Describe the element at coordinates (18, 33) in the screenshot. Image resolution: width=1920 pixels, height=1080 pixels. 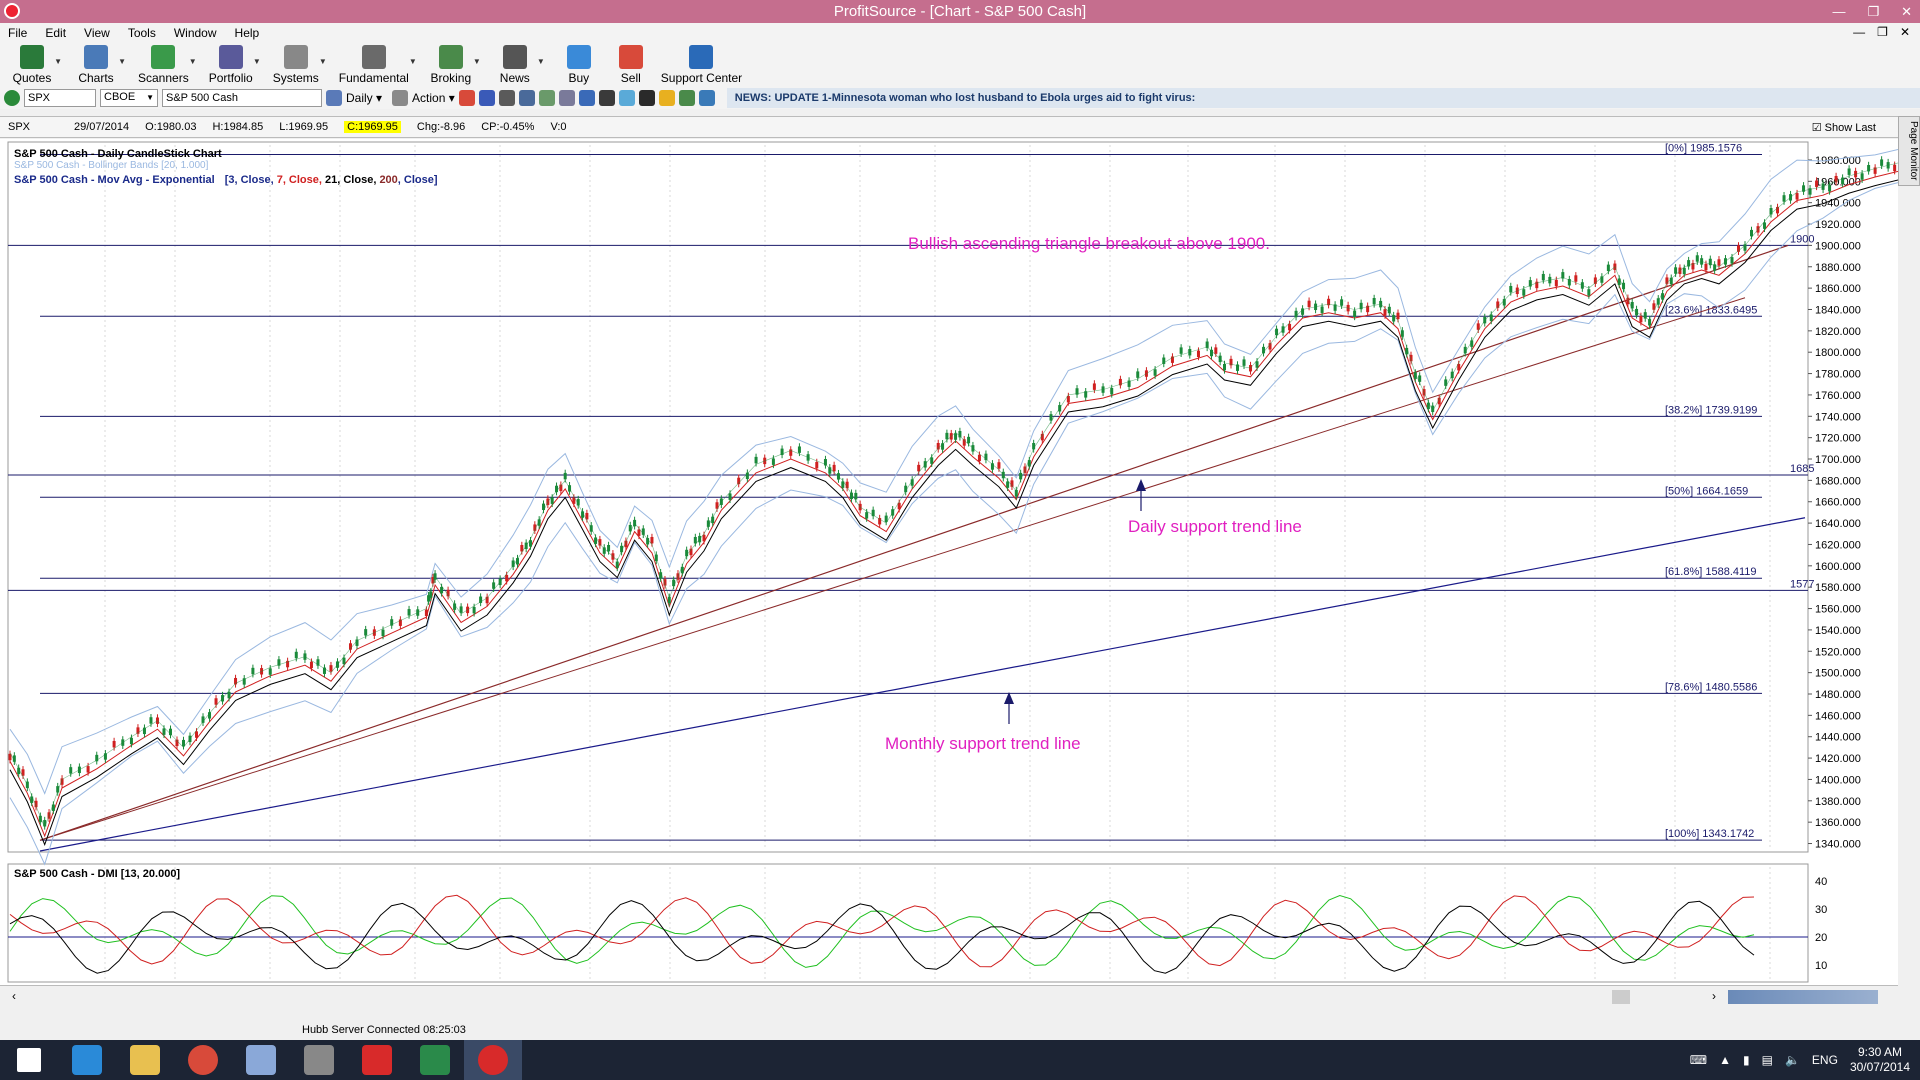
I see `menu-file: File` at that location.